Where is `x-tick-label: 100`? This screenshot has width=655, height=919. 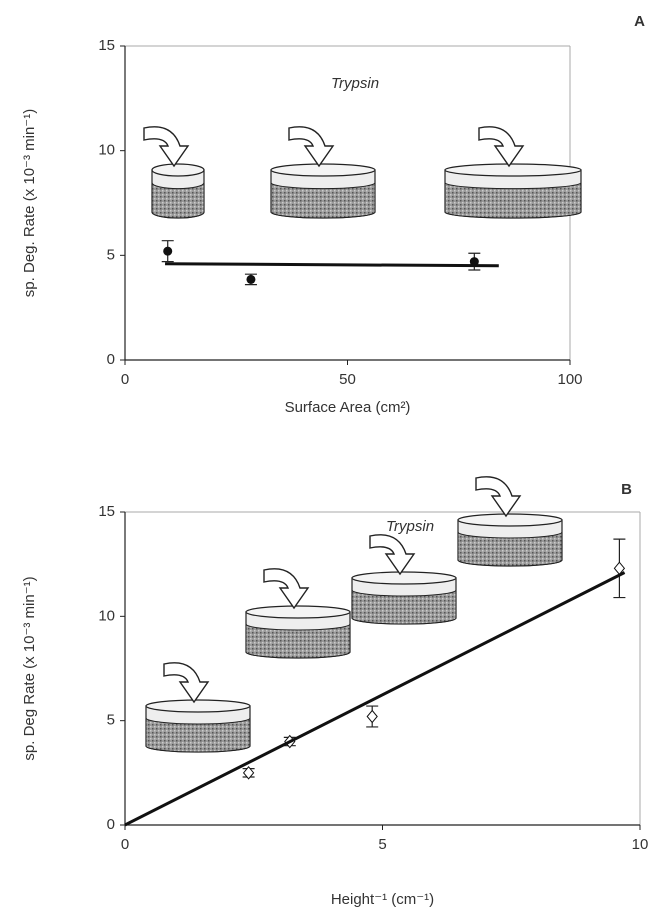
x-tick-label: 100 is located at coordinates (569, 379).